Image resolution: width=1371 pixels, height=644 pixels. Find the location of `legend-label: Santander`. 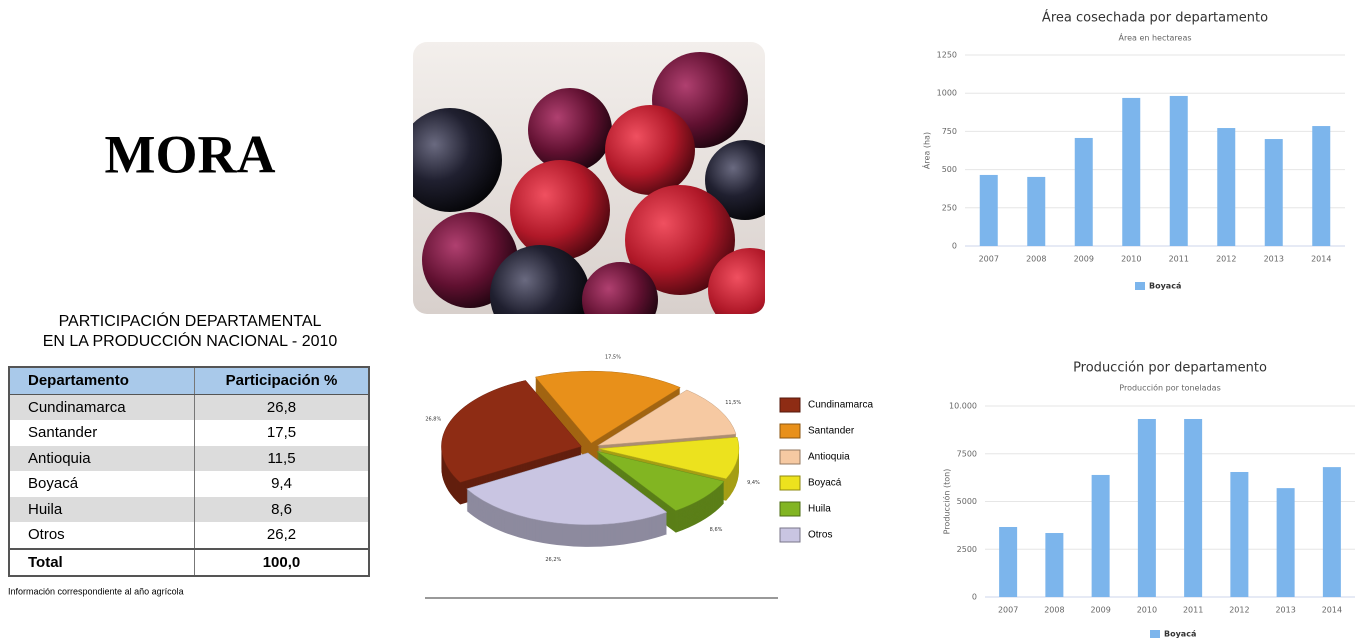

legend-label: Santander is located at coordinates (831, 431).